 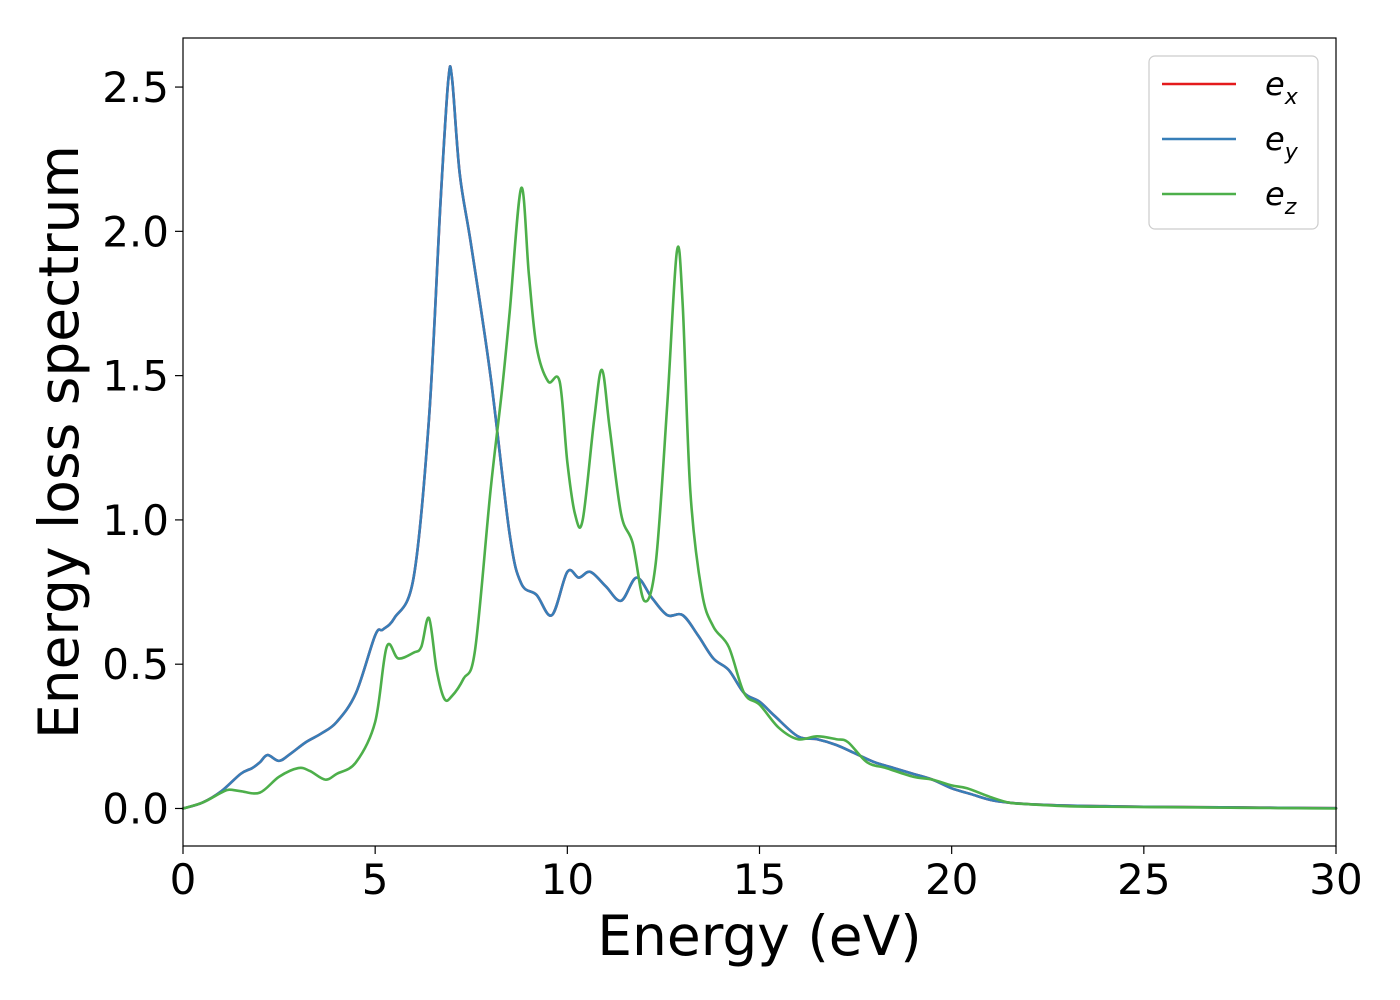 I want to click on x-axis: 0 5 10 15 20 25 30, so click(x=766, y=875).